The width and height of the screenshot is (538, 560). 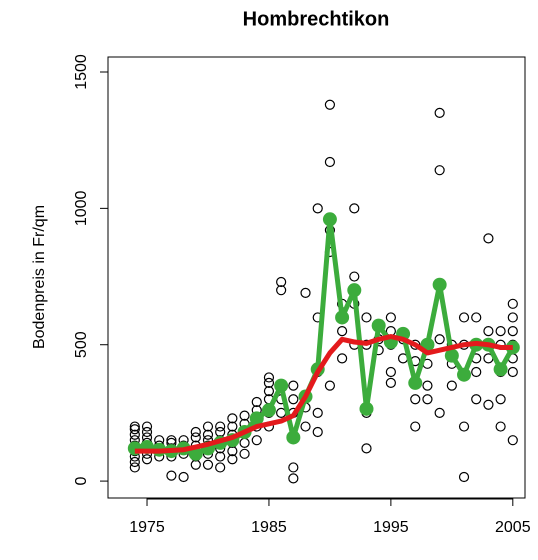 What do you see at coordinates (316, 19) in the screenshot?
I see `chart-title: Hombrechtikon` at bounding box center [316, 19].